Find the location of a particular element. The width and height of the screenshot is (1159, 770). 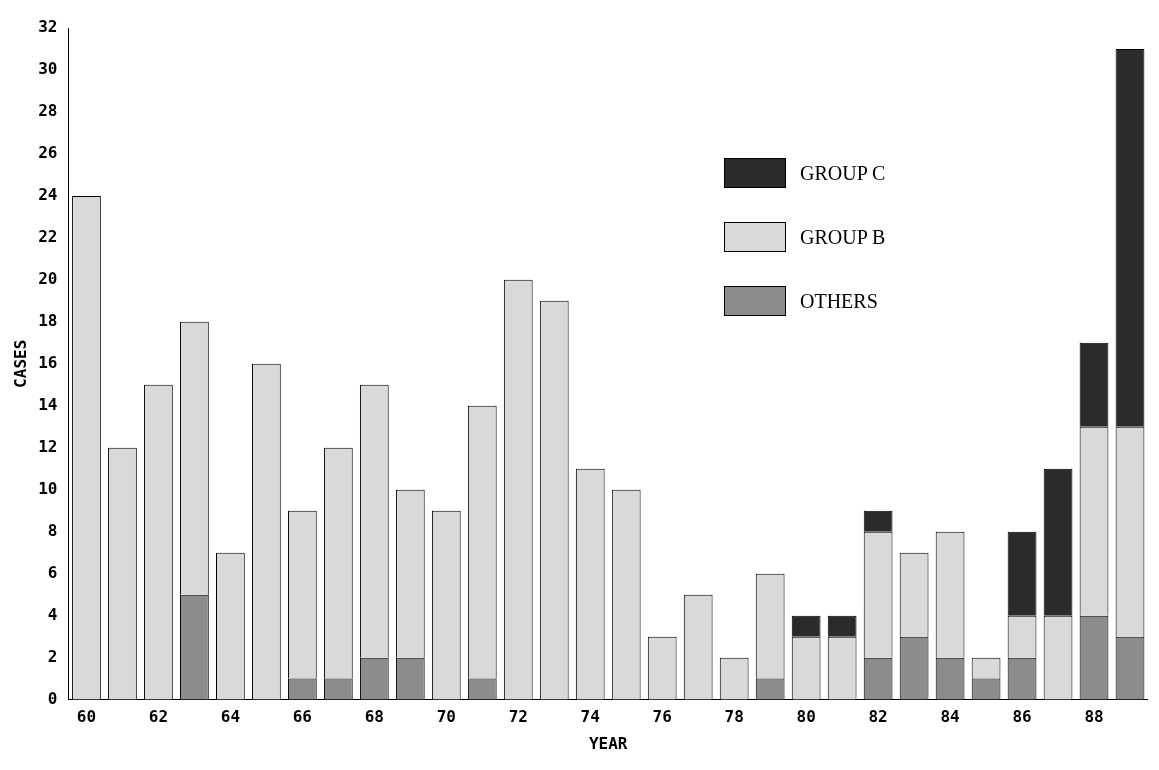

y-tick-label: 2 is located at coordinates (52, 656).